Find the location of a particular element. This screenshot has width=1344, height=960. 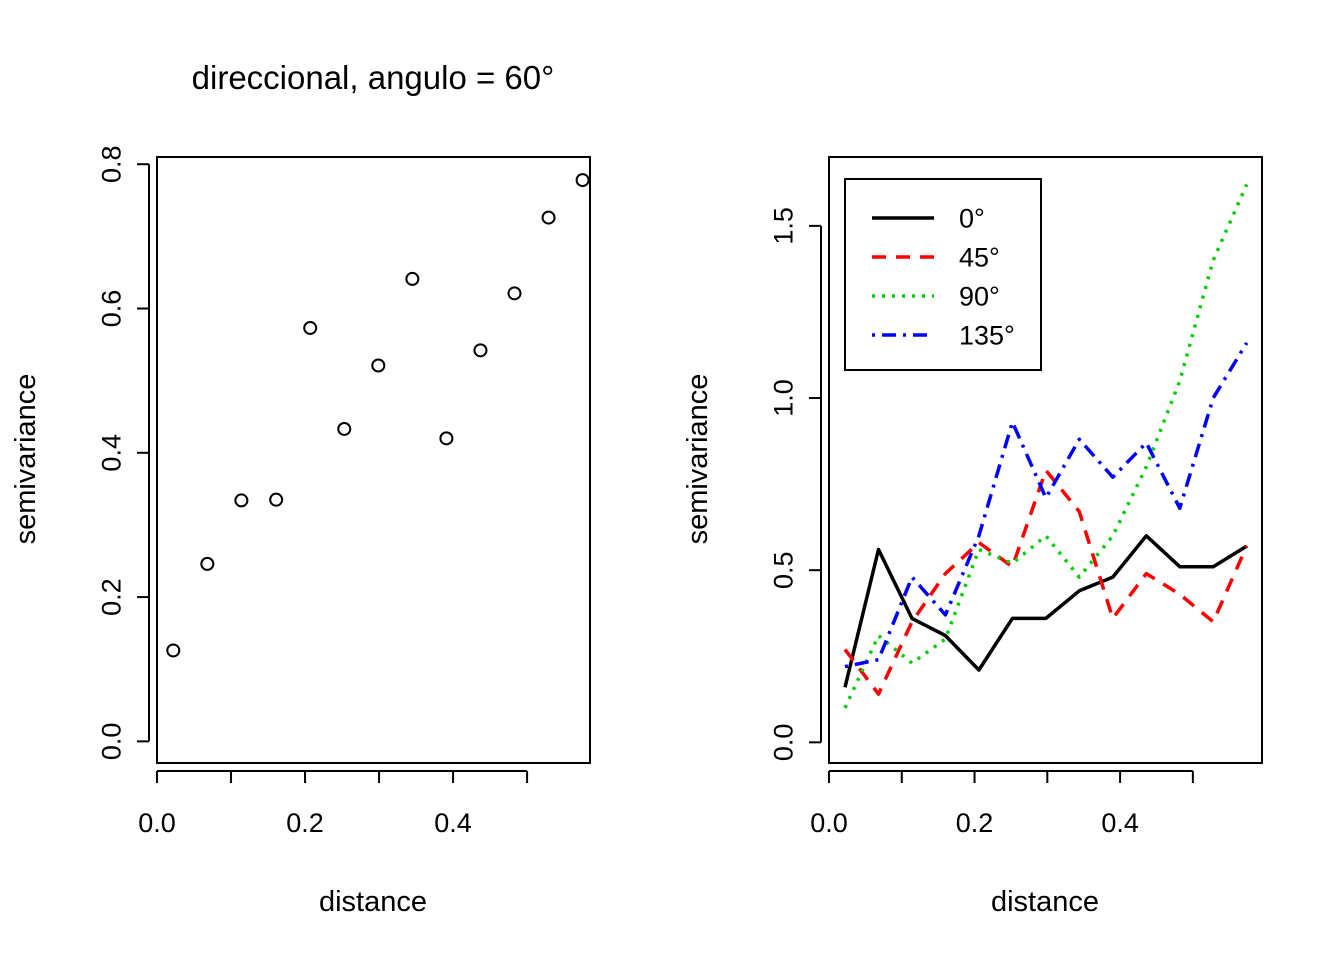

y-tick-label: 0.5 is located at coordinates (783, 570).